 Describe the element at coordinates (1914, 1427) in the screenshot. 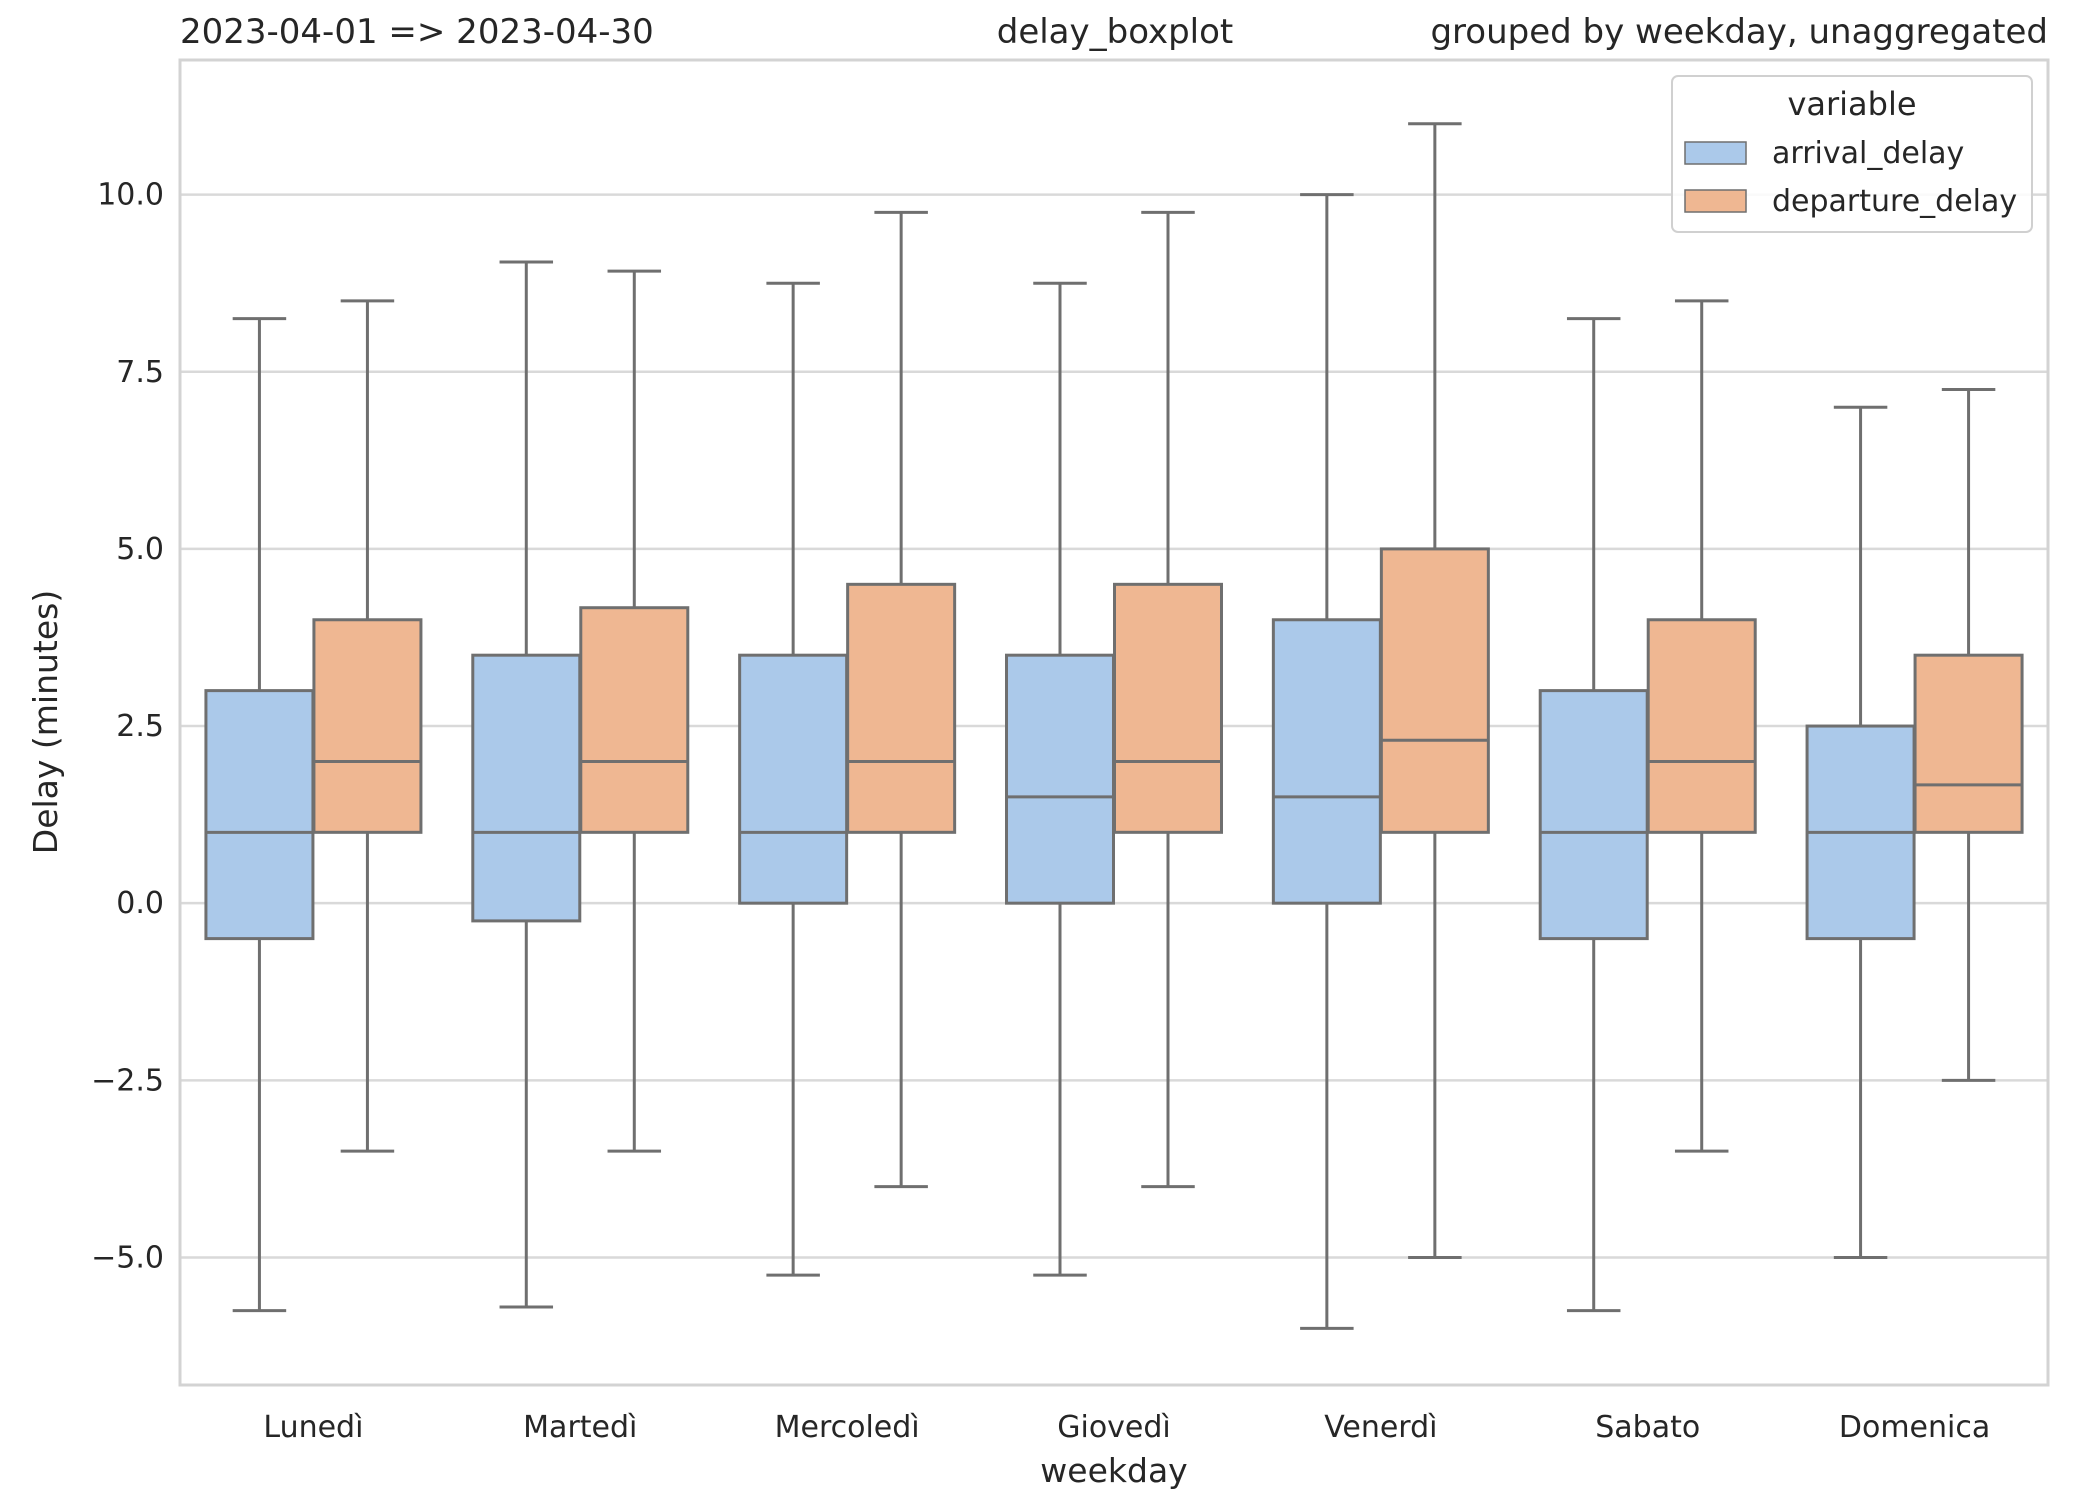

I see `x-tick-label: Domenica` at that location.